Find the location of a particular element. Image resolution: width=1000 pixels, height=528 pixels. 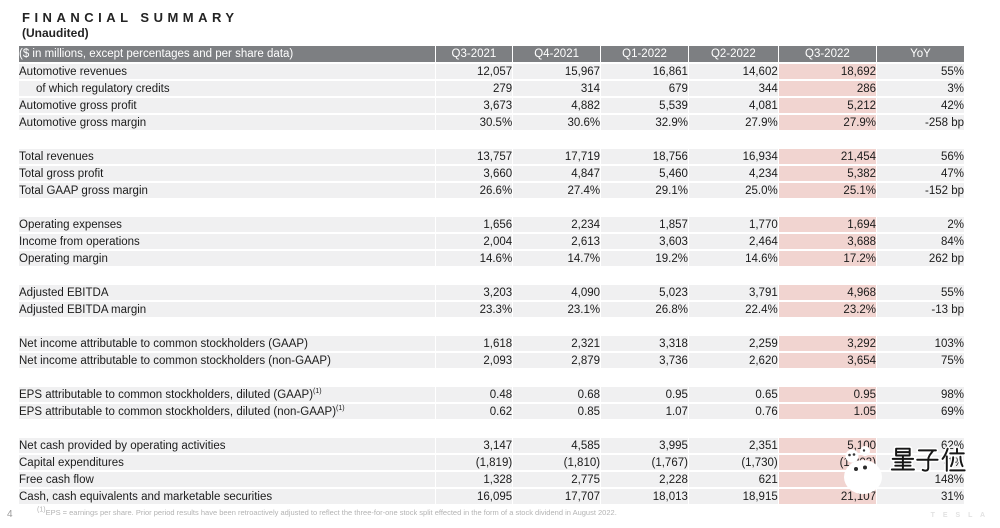

cell-q1-2022: 2,228 is located at coordinates (644, 479).